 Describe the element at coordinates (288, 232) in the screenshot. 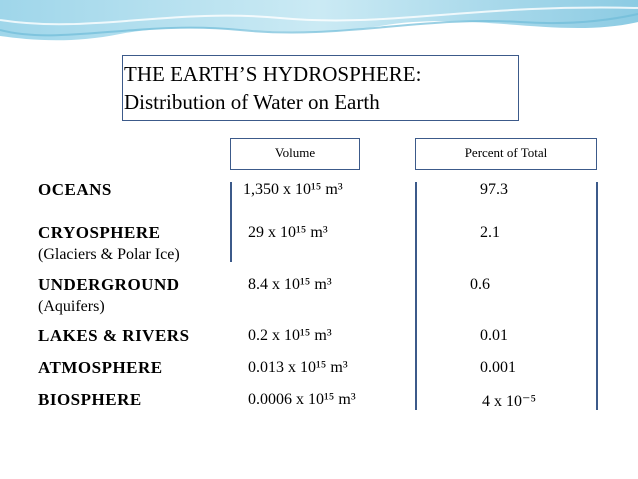

I see `volume-cell: 29 x 10¹⁵ m³` at that location.